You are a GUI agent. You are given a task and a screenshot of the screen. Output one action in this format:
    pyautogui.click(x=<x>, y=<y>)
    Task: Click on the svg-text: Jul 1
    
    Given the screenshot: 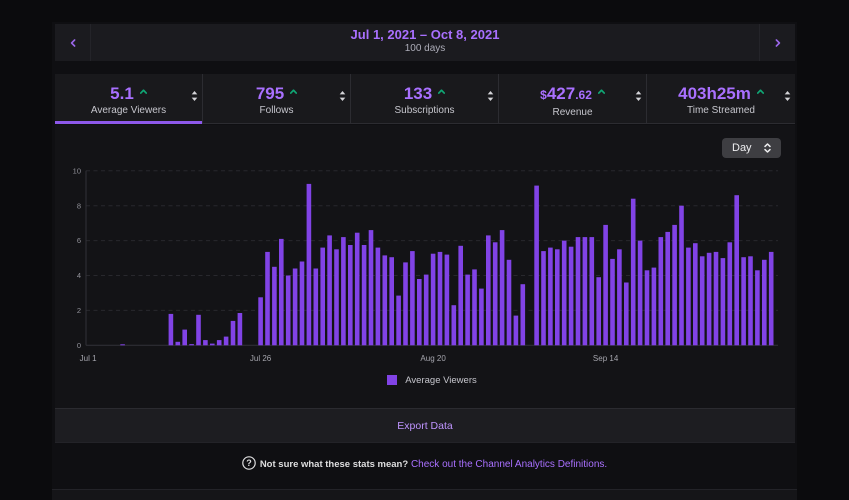 What is the action you would take?
    pyautogui.click(x=88, y=358)
    